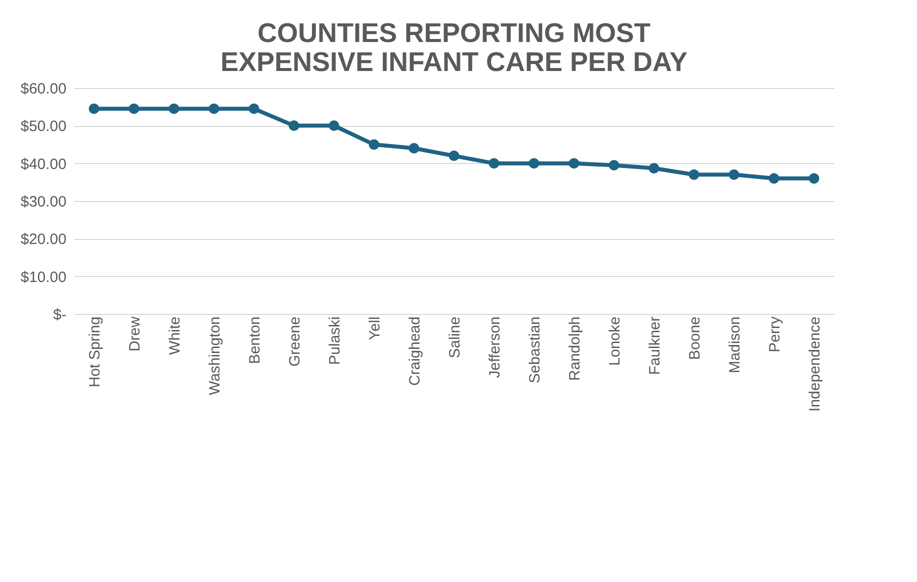  What do you see at coordinates (43, 277) in the screenshot?
I see `y-tick-label: $10.00` at bounding box center [43, 277].